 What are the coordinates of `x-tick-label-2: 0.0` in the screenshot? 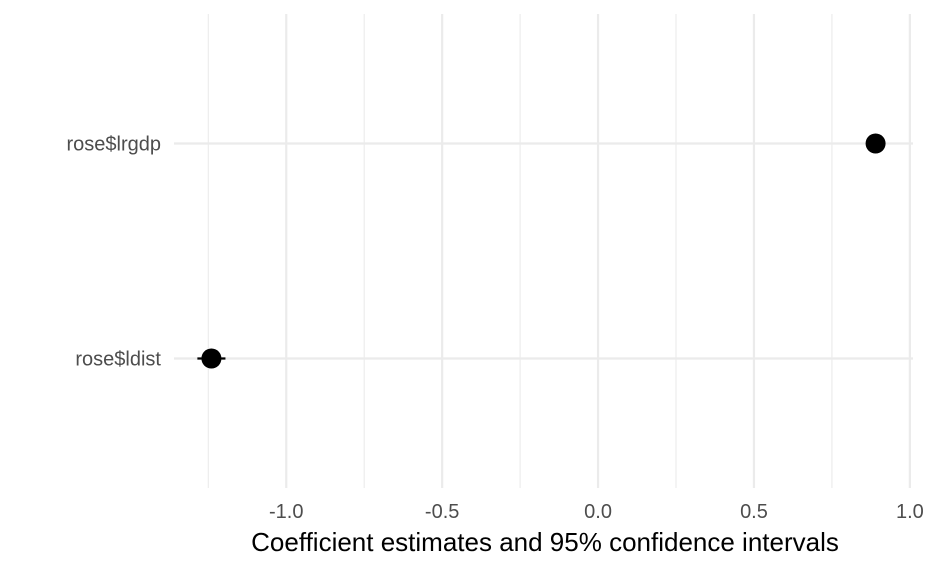 It's located at (598, 512).